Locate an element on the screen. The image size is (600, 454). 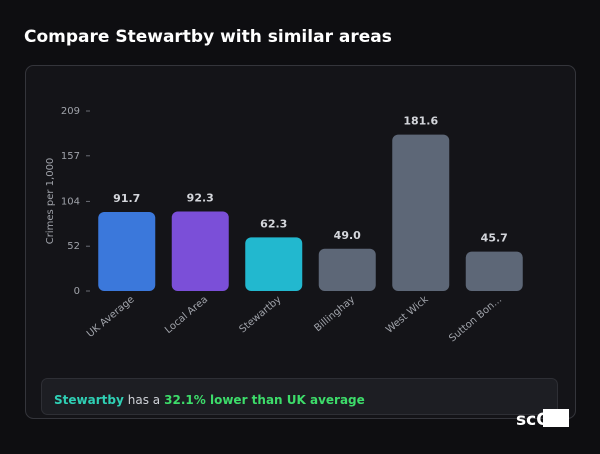
y-tick-label: 209 is located at coordinates (70, 111).